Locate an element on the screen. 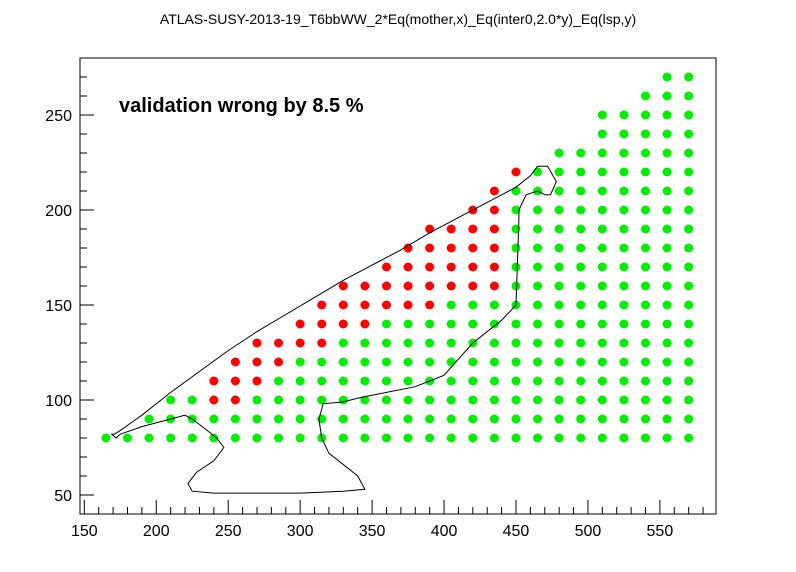 This screenshot has height=572, width=796. x-tick-label: 500 is located at coordinates (588, 531).